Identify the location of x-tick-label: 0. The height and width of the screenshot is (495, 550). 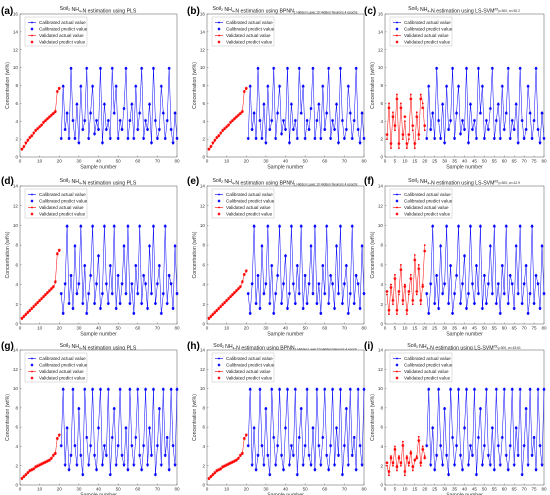
(20, 161).